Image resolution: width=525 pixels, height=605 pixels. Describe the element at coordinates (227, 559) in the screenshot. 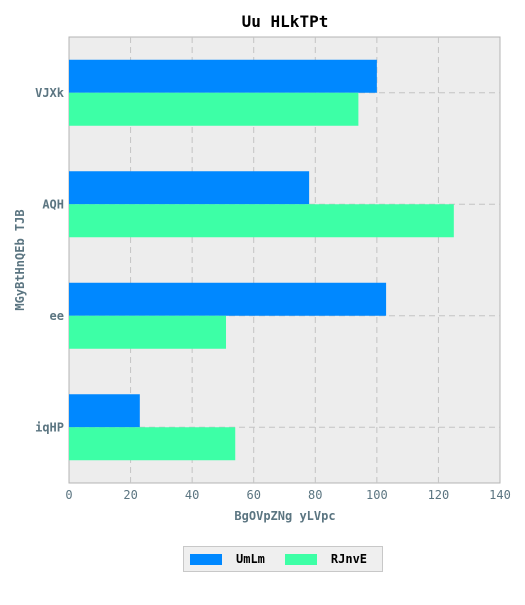

I see `legend-item-series-1: UmLm` at that location.